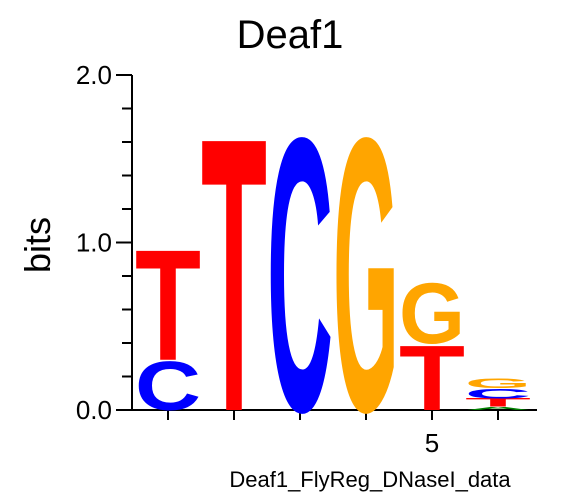 The image size is (588, 496). Describe the element at coordinates (290, 35) in the screenshot. I see `chart-title: Deaf1` at that location.